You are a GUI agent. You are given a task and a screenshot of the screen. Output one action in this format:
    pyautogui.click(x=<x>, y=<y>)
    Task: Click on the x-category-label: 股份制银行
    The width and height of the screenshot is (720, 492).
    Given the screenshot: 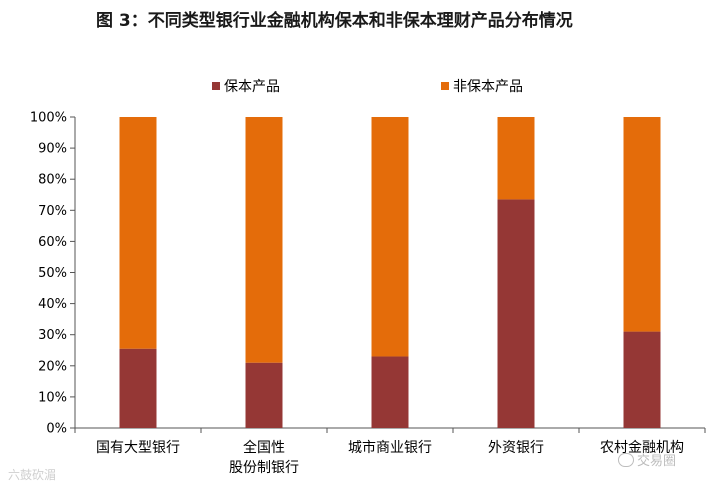 What is the action you would take?
    pyautogui.click(x=264, y=468)
    